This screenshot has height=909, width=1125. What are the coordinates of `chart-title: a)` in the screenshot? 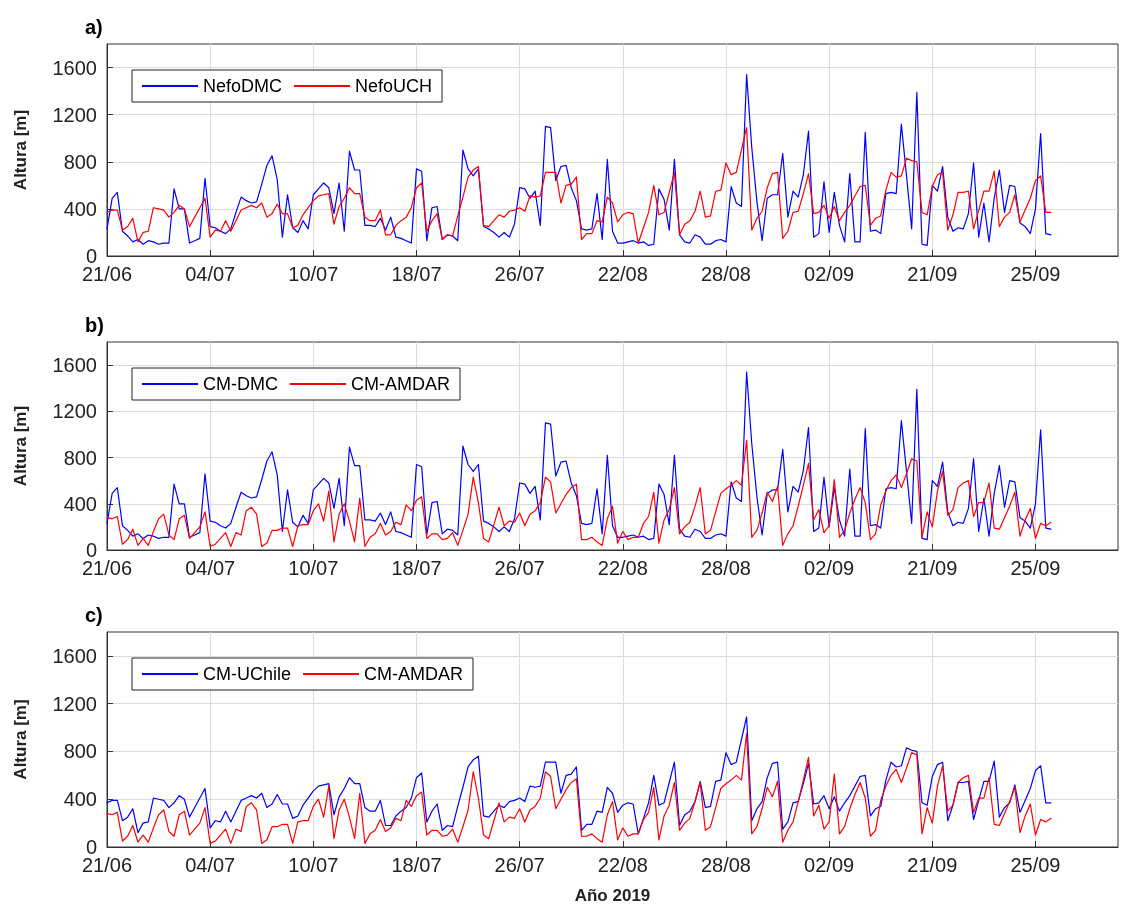 It's located at (94, 27).